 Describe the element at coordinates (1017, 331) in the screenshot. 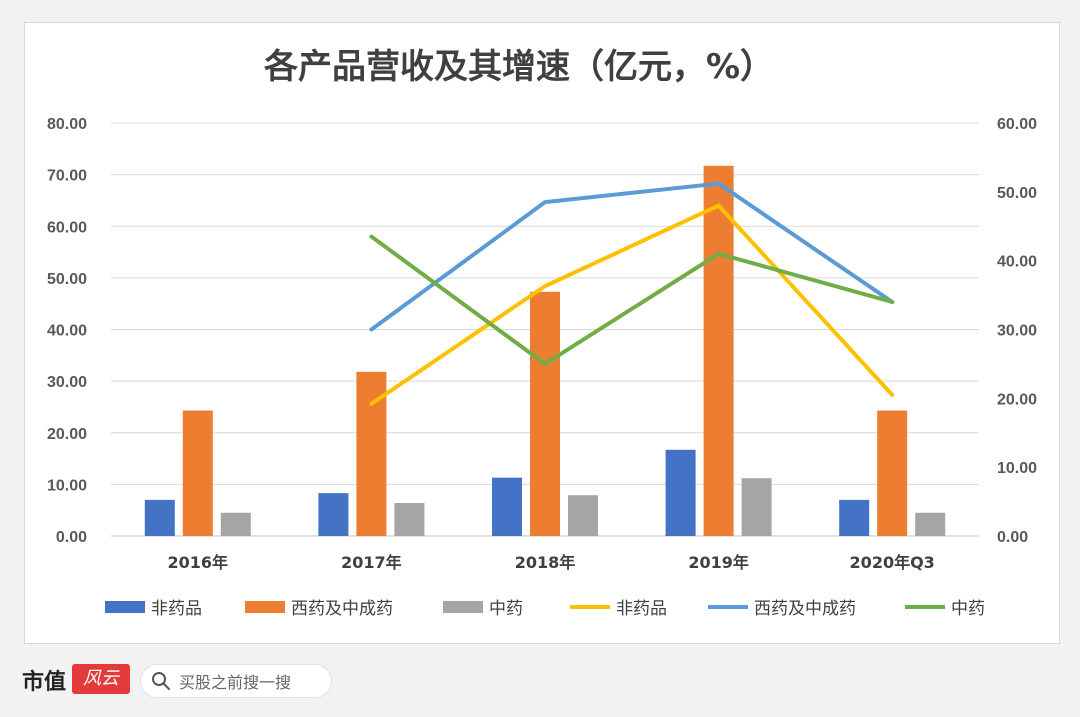

I see `y-right-tick-label: 30.00` at that location.